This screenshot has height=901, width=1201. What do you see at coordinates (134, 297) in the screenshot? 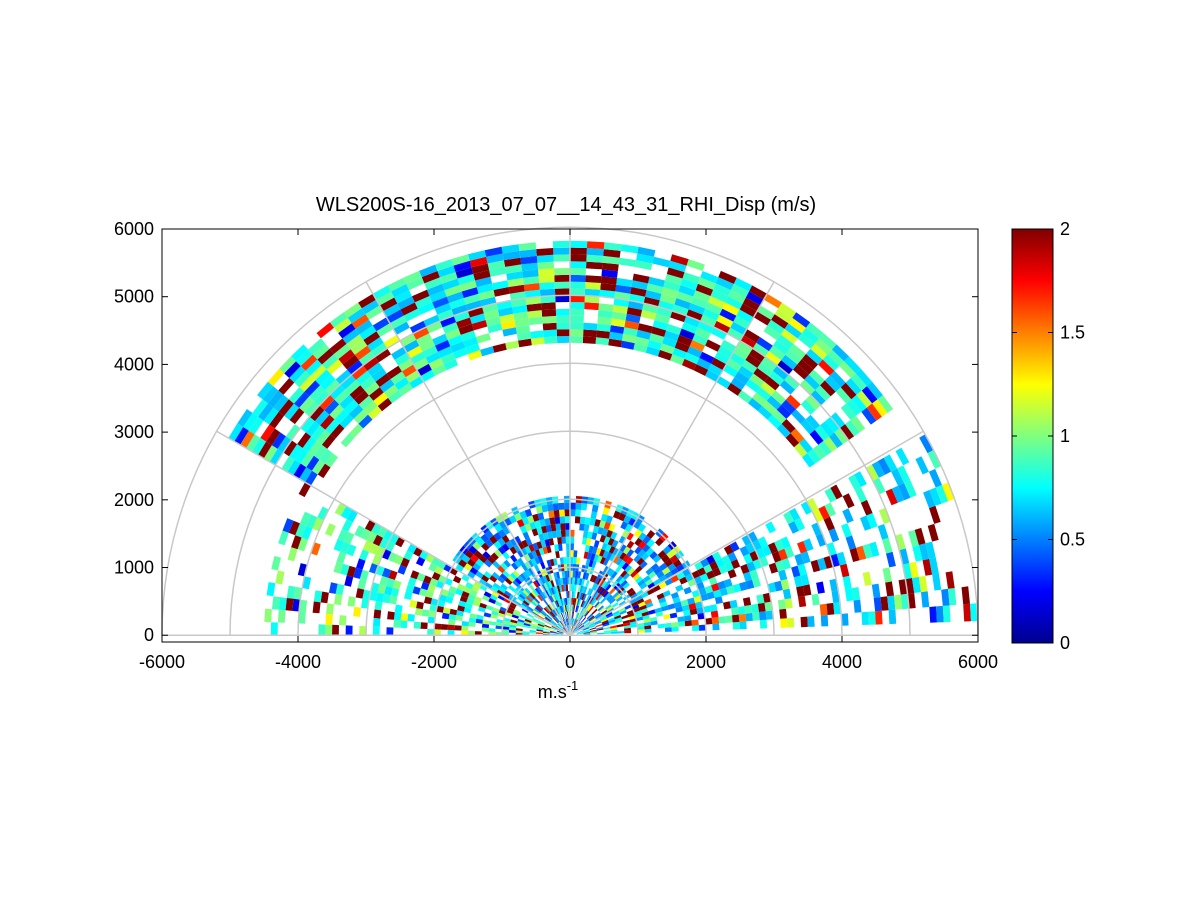
I see `y-tick-label: 5000` at bounding box center [134, 297].